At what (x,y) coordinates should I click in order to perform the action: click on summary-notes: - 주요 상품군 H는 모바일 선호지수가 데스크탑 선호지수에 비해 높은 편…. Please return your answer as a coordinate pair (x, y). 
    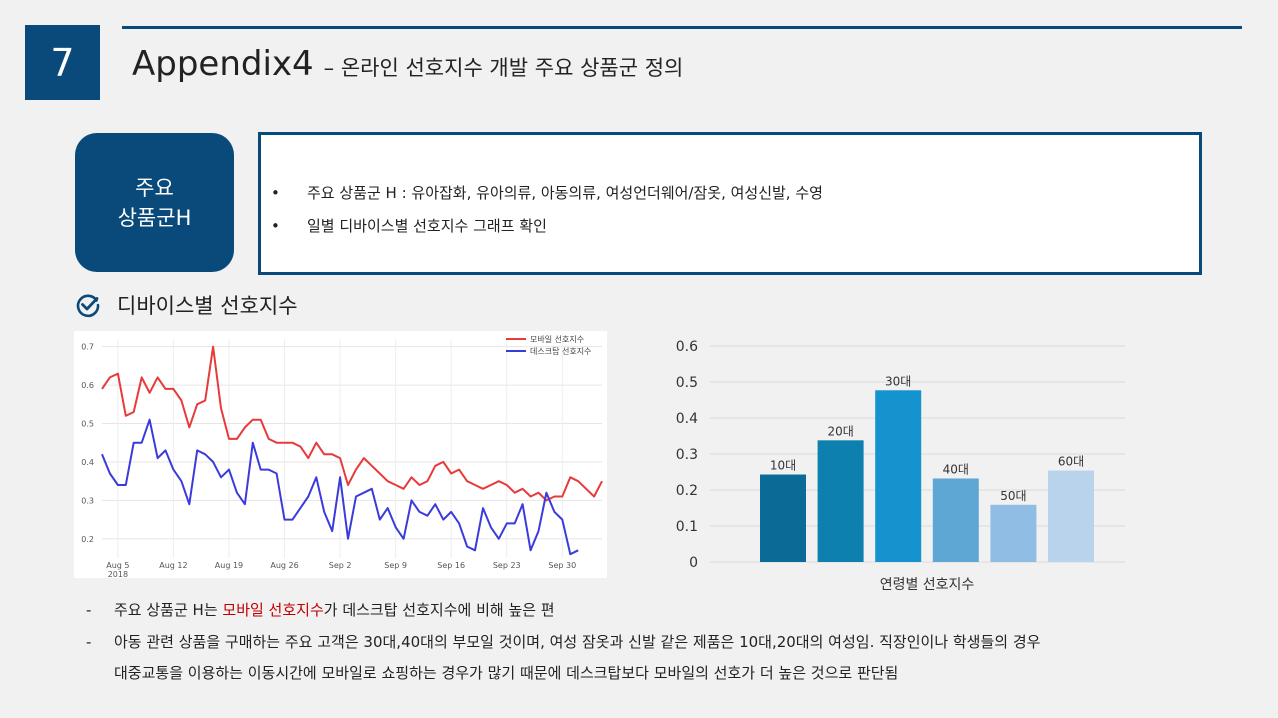
    Looking at the image, I should click on (671, 641).